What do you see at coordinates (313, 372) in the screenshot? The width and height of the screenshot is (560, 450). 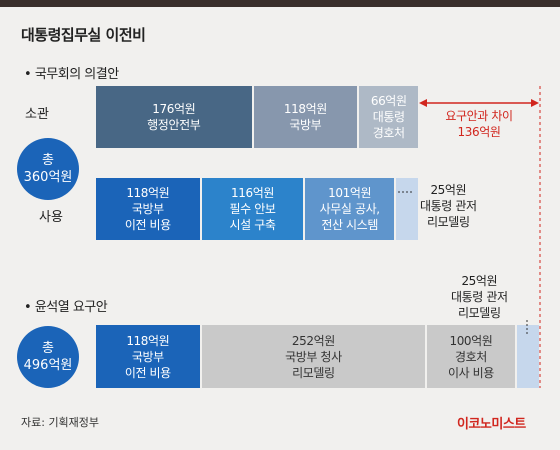 I see `bar-segment-label: 리모델링` at bounding box center [313, 372].